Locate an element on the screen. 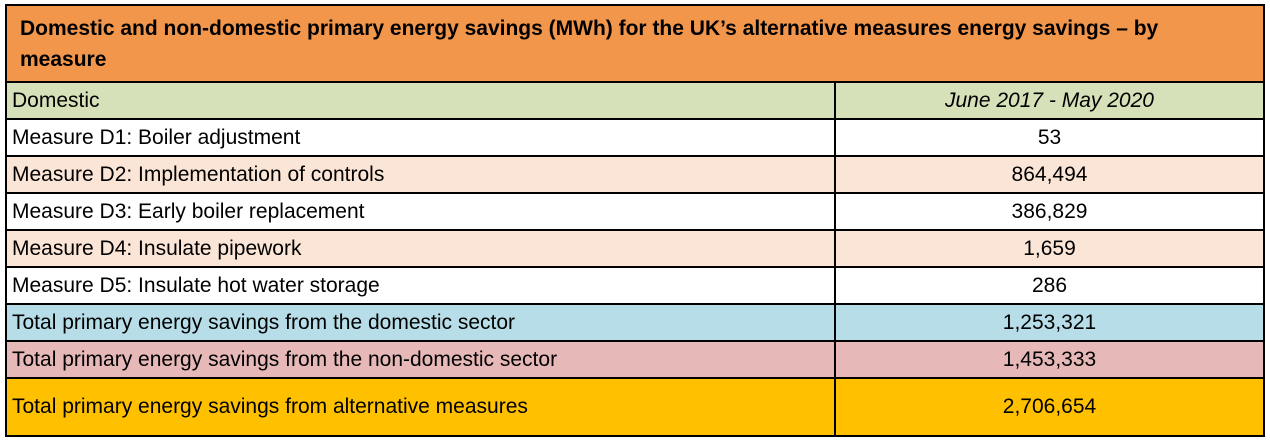 This screenshot has width=1270, height=446. total-value-cell: 1,453,333 is located at coordinates (1049, 359).